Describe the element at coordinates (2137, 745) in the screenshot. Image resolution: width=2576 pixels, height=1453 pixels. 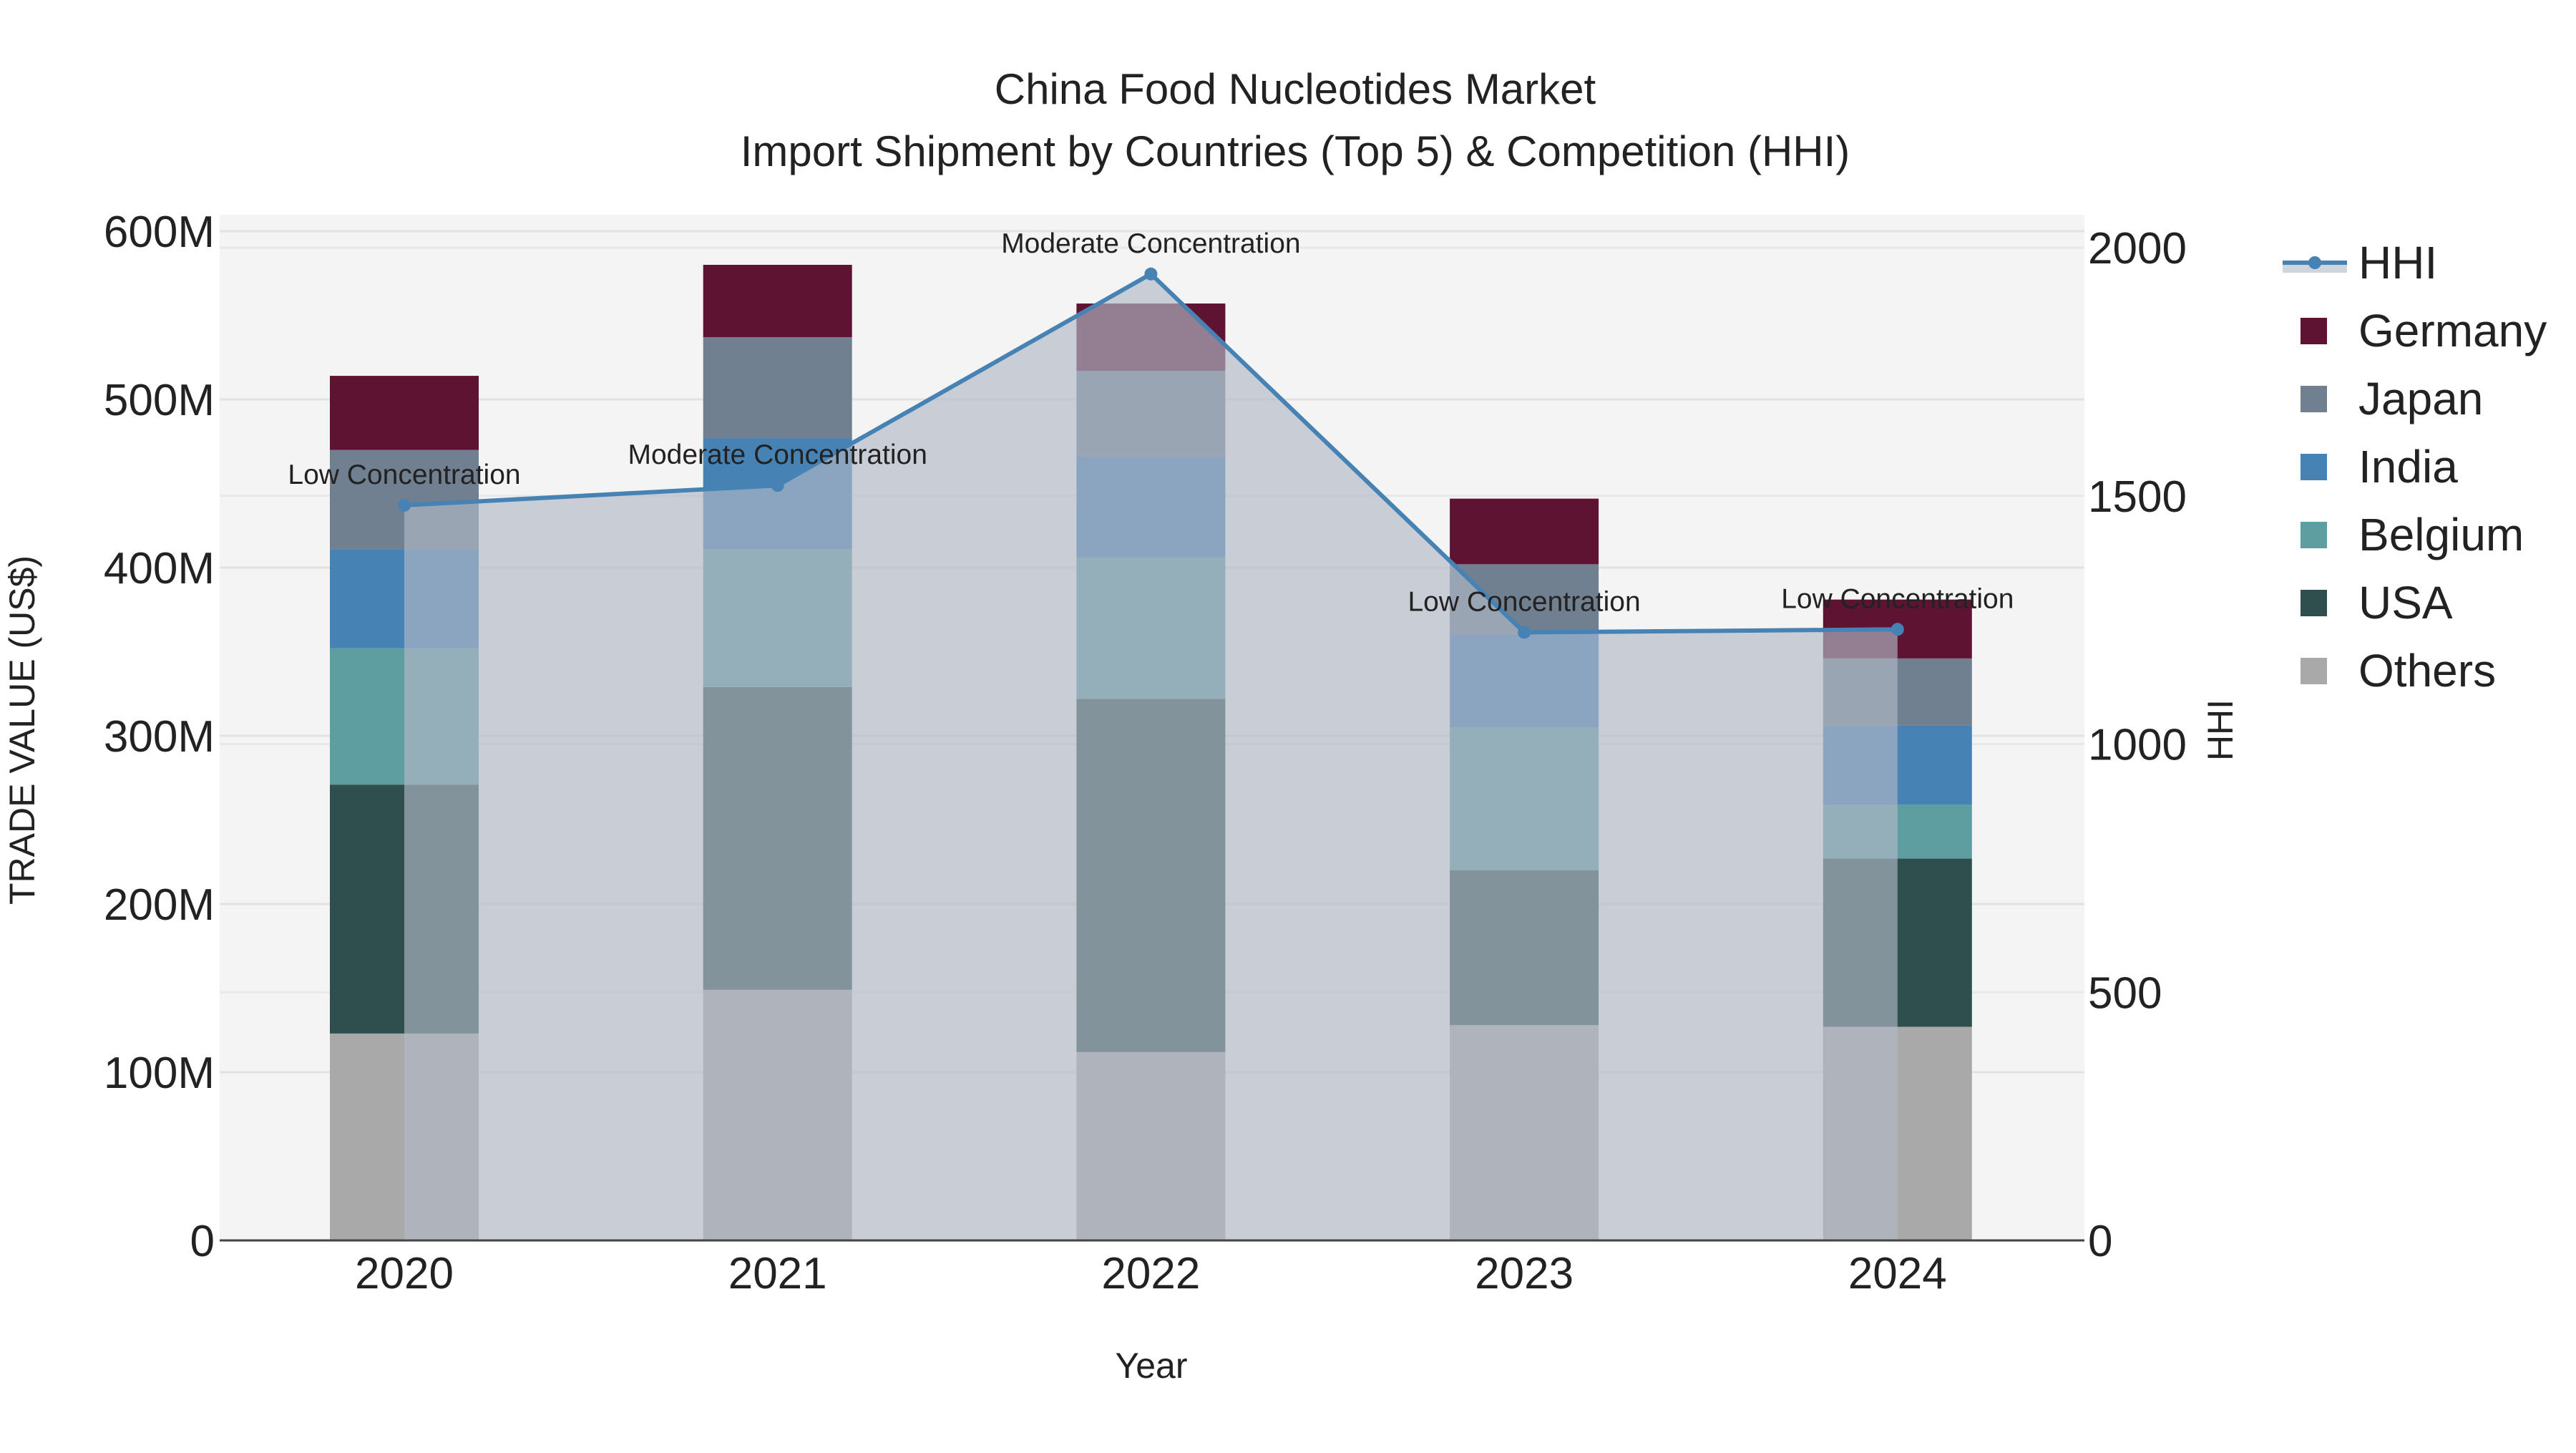
I see `y2-tick-label: 1000` at that location.